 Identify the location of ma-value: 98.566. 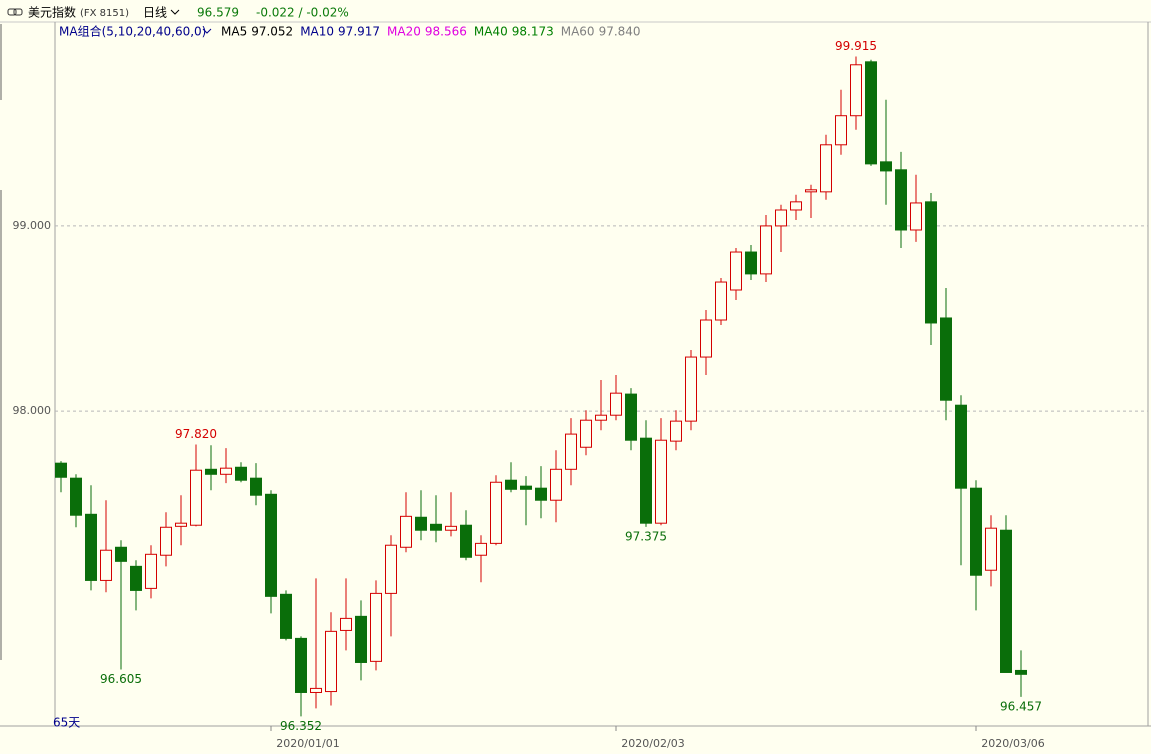
(446, 32).